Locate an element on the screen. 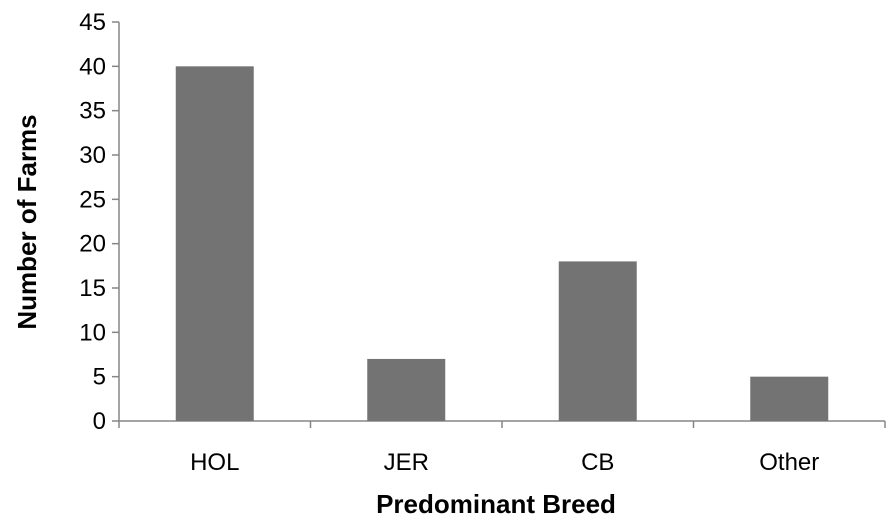 The width and height of the screenshot is (886, 522). x-axis: HOL JER CB Other is located at coordinates (502, 448).